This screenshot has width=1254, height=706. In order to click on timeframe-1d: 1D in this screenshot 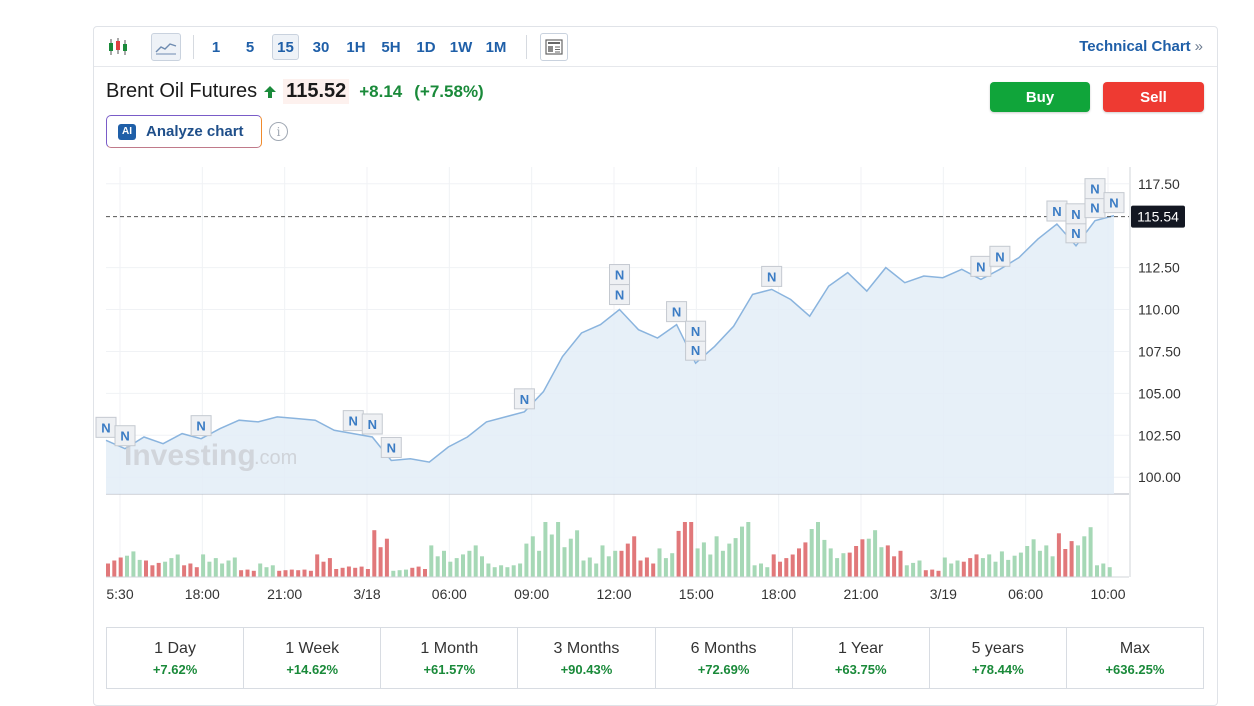, I will do `click(426, 47)`.